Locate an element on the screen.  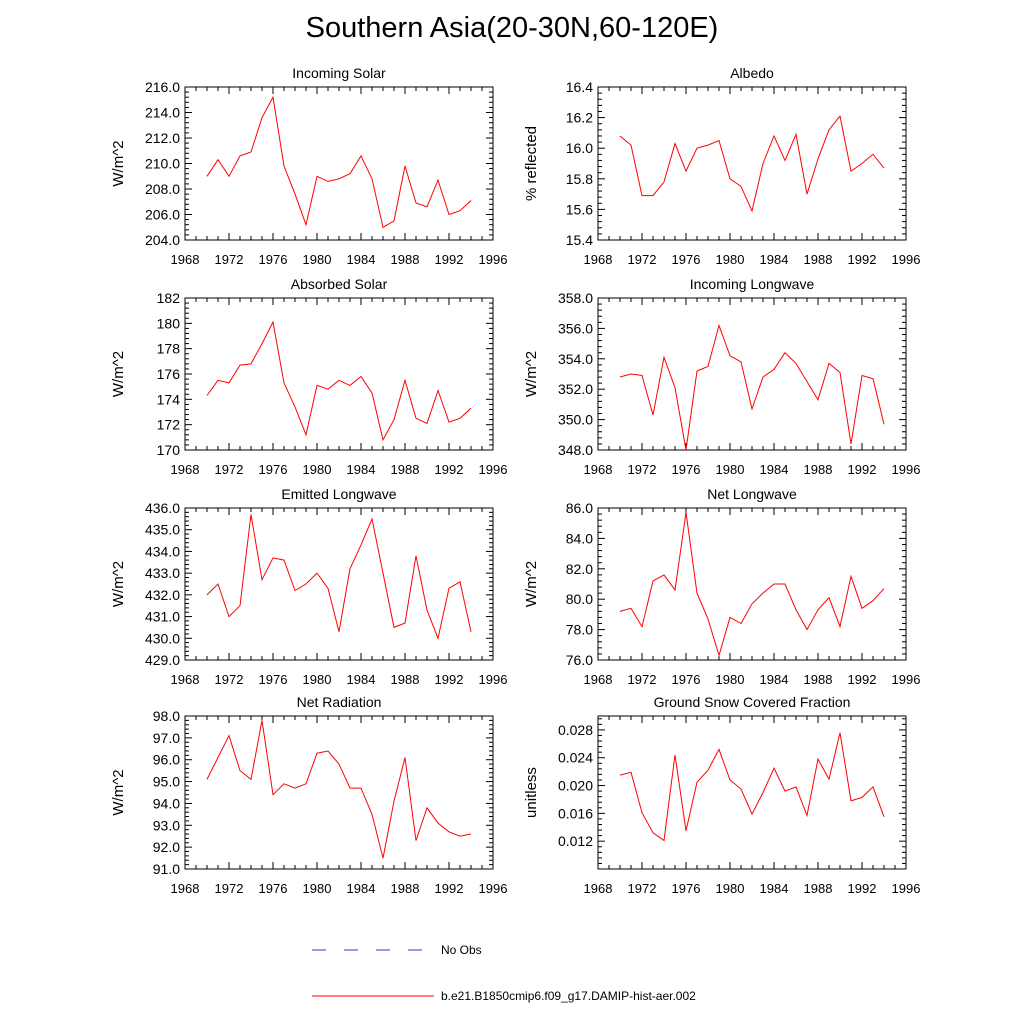
y-tick-label: 0.024 is located at coordinates (575, 758).